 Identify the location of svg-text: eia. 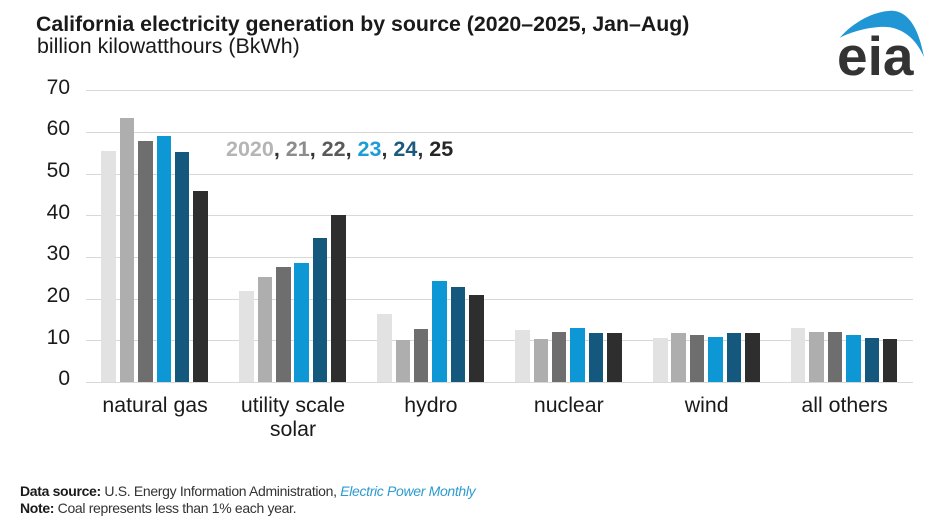
(875, 51).